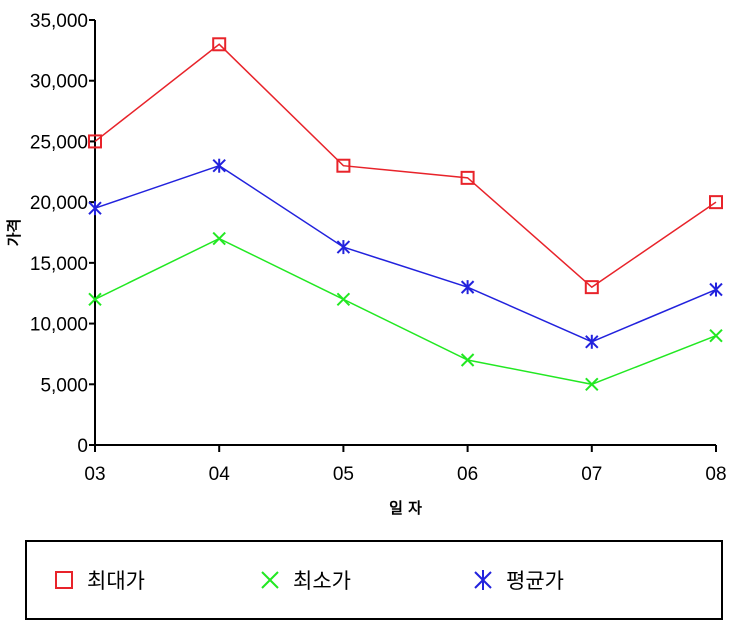 Image resolution: width=730 pixels, height=630 pixels. Describe the element at coordinates (467, 474) in the screenshot. I see `x-tick-label: 06` at that location.